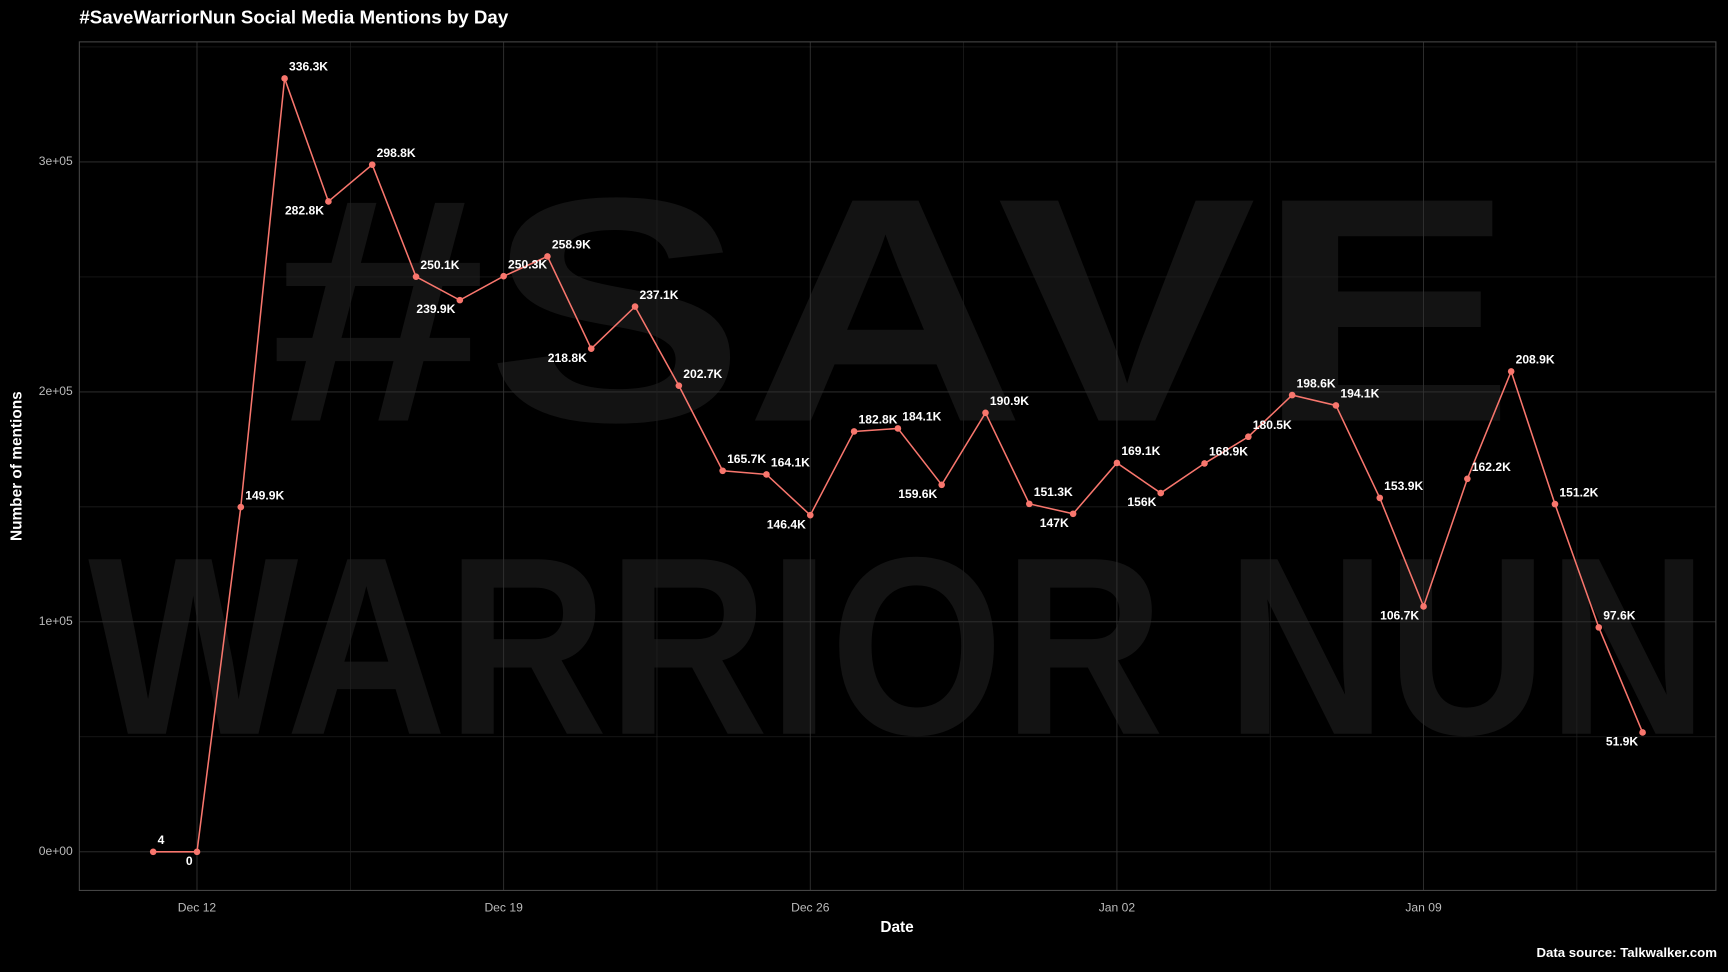 The width and height of the screenshot is (1728, 972). What do you see at coordinates (1535, 360) in the screenshot?
I see `data-label: 208.9K` at bounding box center [1535, 360].